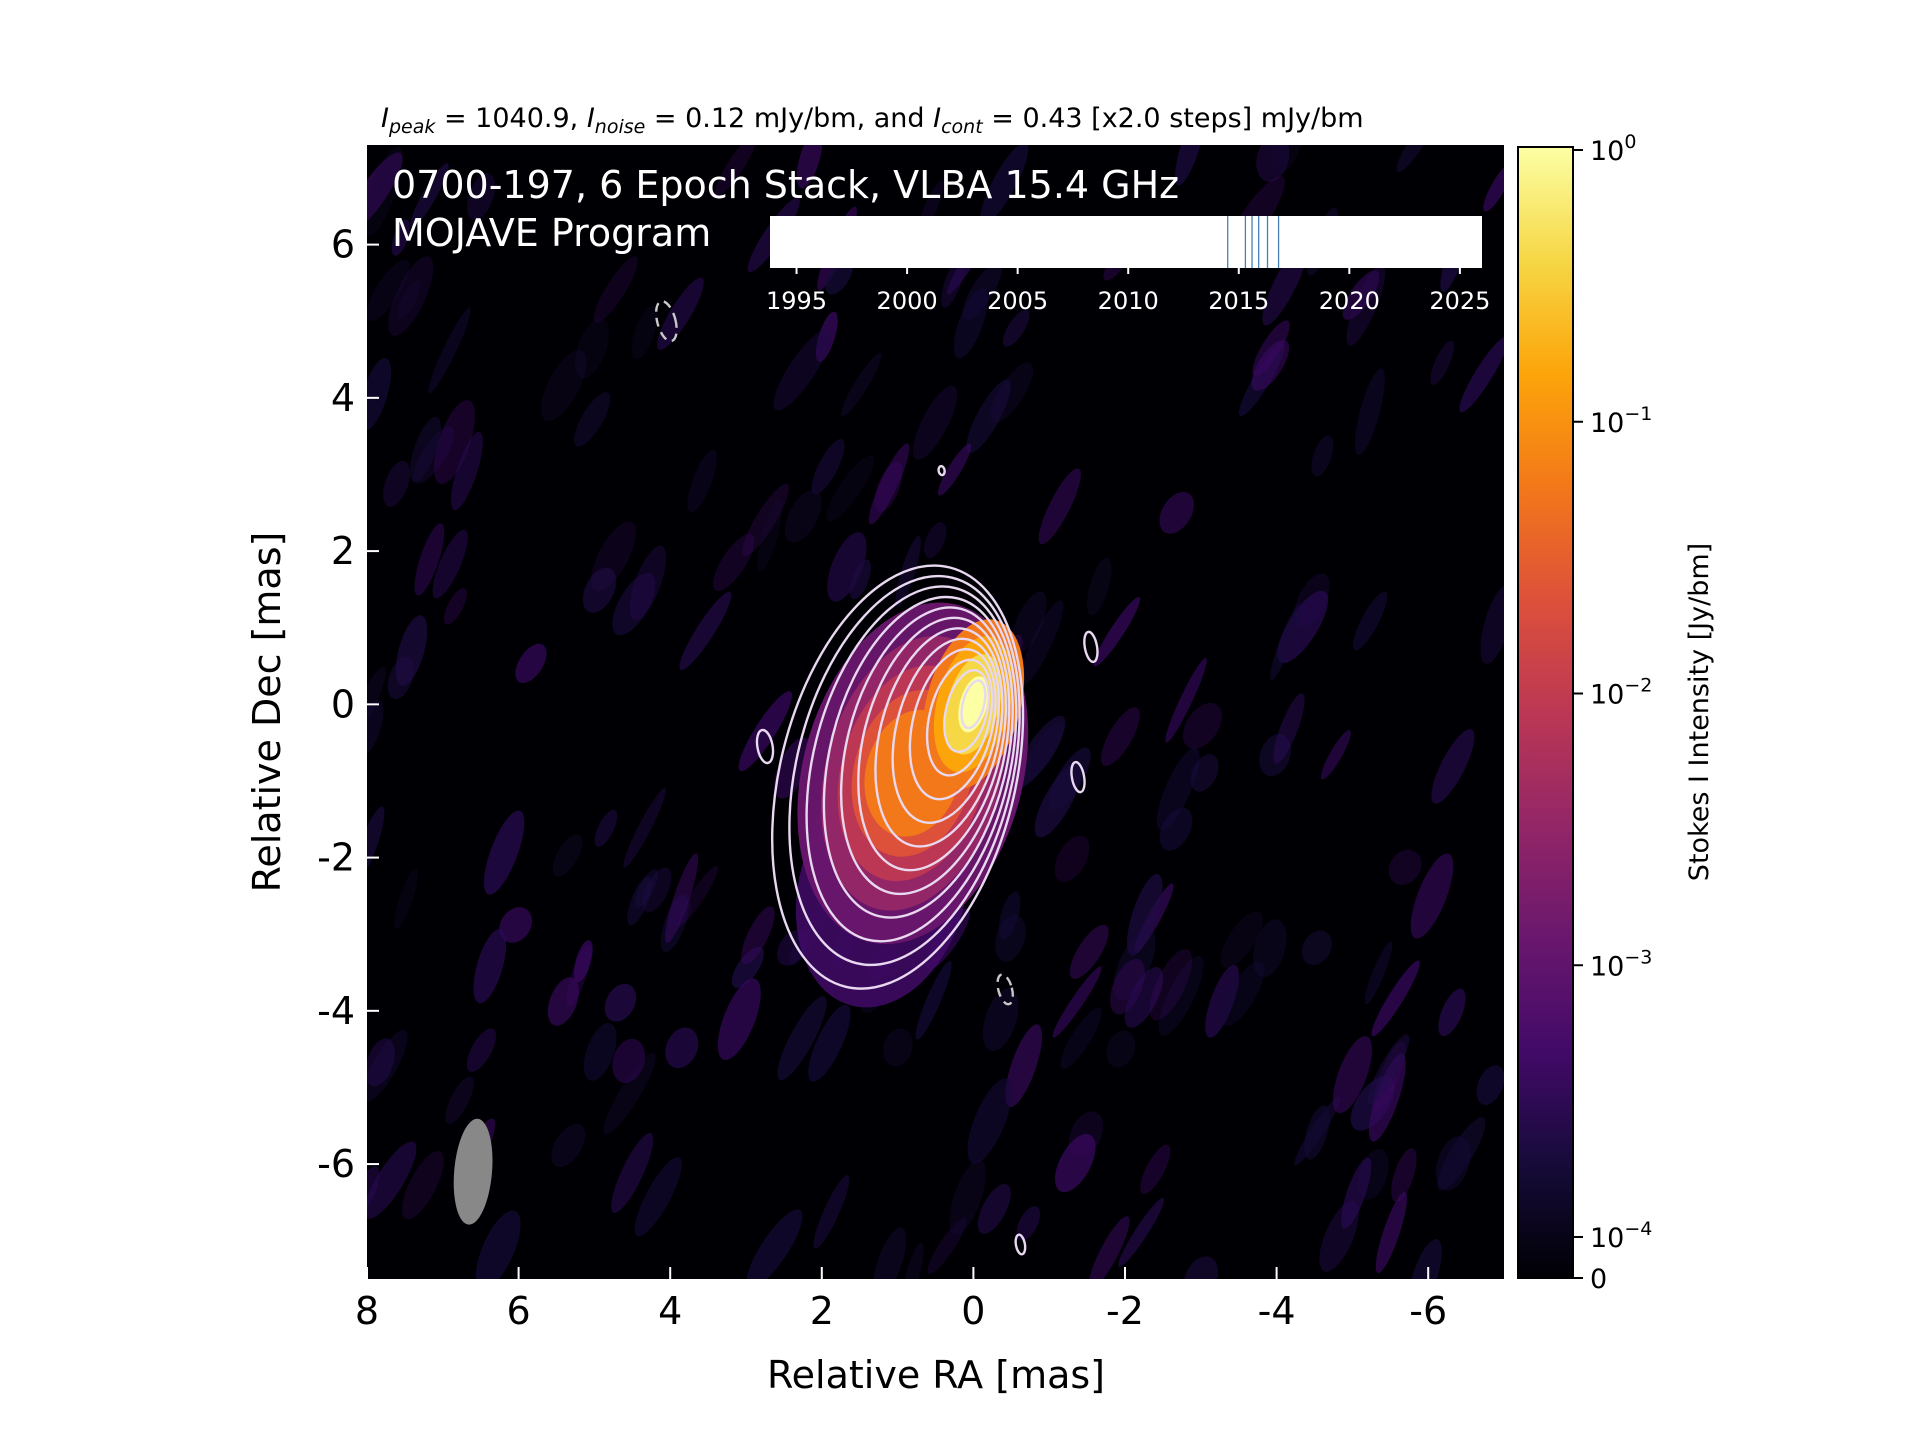  I want to click on timeline-tick-label: 2000, so click(907, 301).